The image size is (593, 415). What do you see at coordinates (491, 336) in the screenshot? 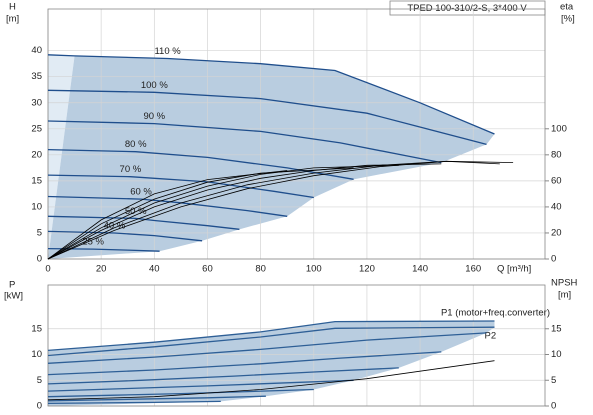
I see `curve-name: P2` at bounding box center [491, 336].